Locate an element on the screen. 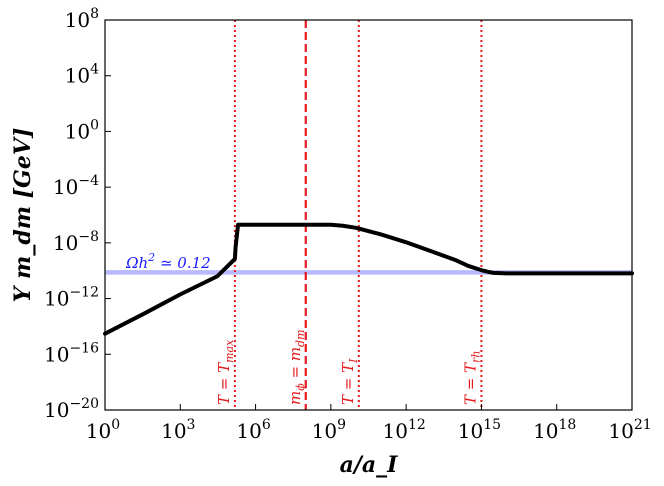  y-tick-label-2: 10⁰ is located at coordinates (82, 130).